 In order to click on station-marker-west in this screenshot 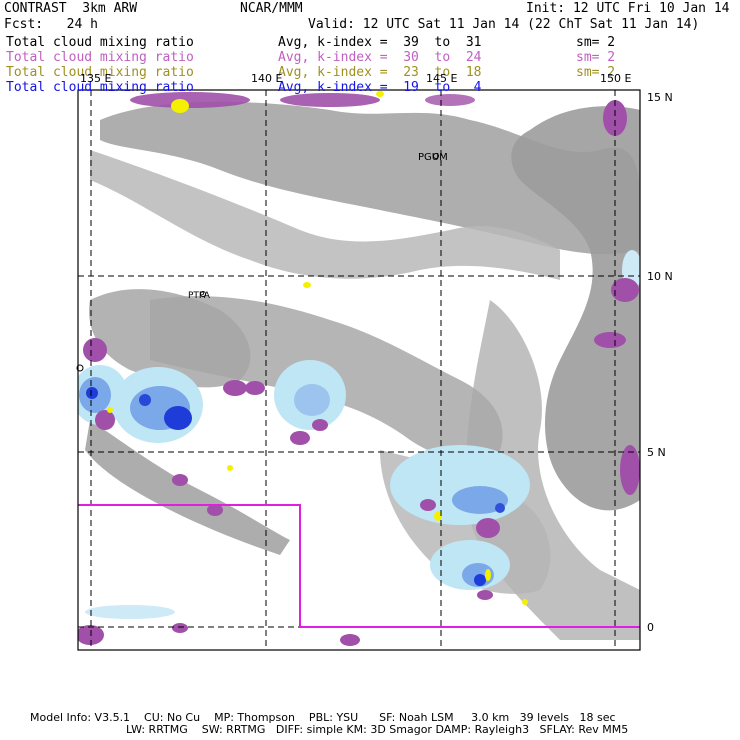, I will do `click(80, 368)`.